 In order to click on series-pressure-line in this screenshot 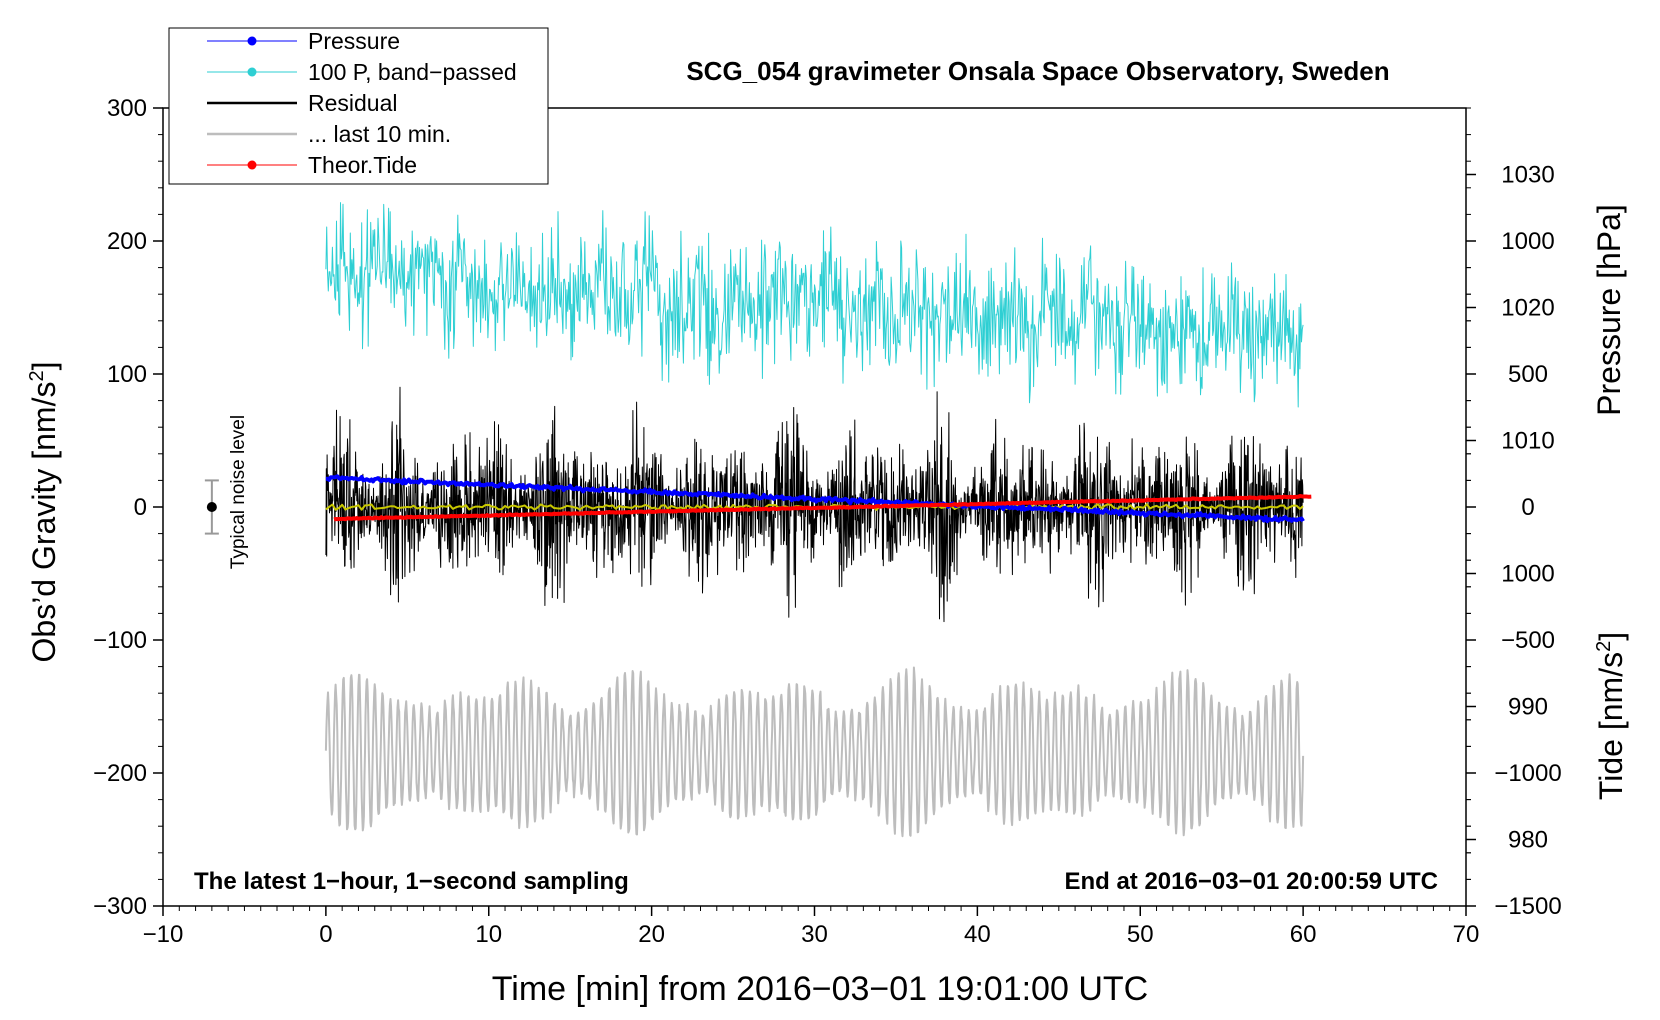, I will do `click(815, 499)`.